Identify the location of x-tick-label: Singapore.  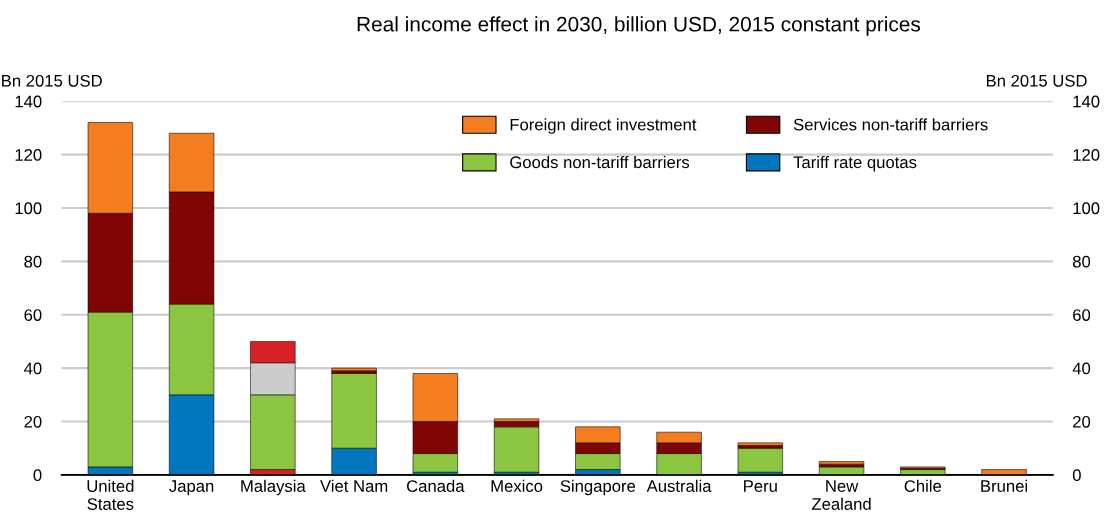
(598, 487).